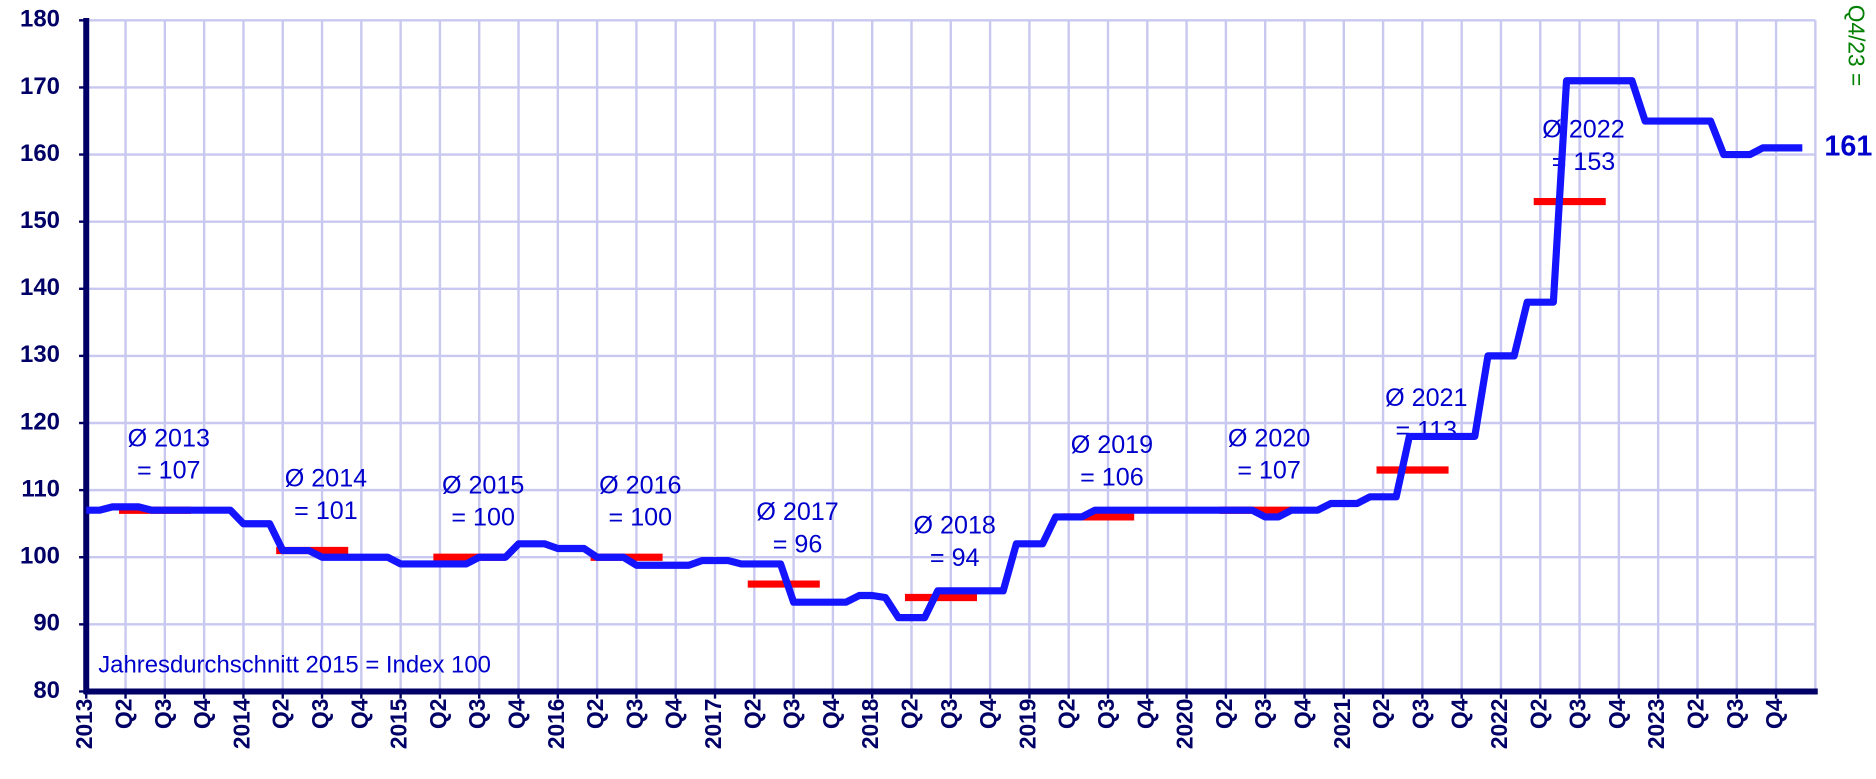  What do you see at coordinates (1027, 724) in the screenshot?
I see `x-tick-label: 2019` at bounding box center [1027, 724].